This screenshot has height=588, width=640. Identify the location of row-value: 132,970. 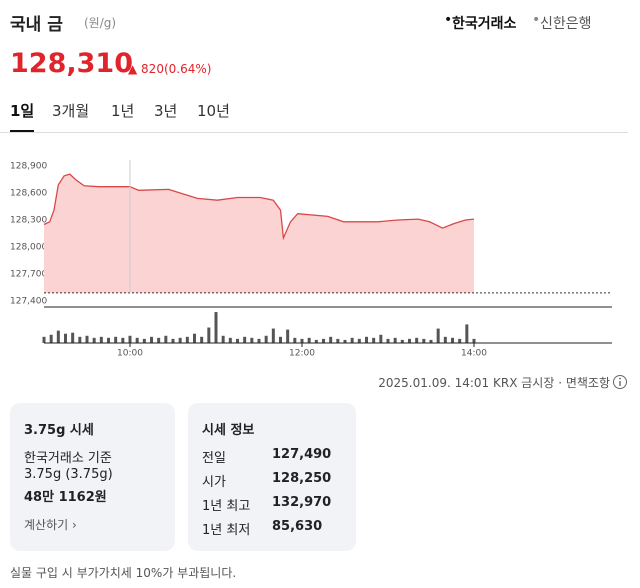
(302, 502).